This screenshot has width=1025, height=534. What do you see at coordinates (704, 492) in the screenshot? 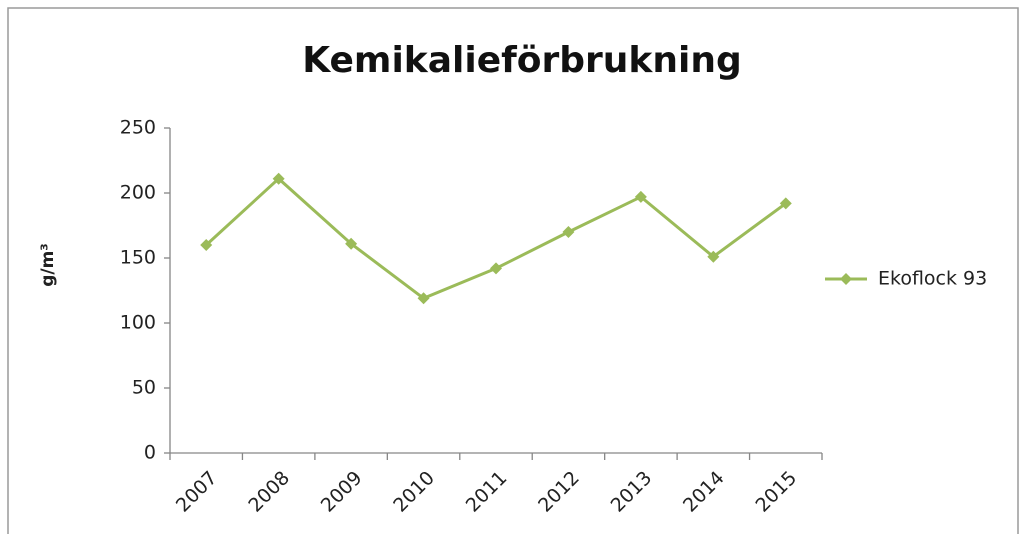
I see `x-tick-label: 2014` at bounding box center [704, 492].